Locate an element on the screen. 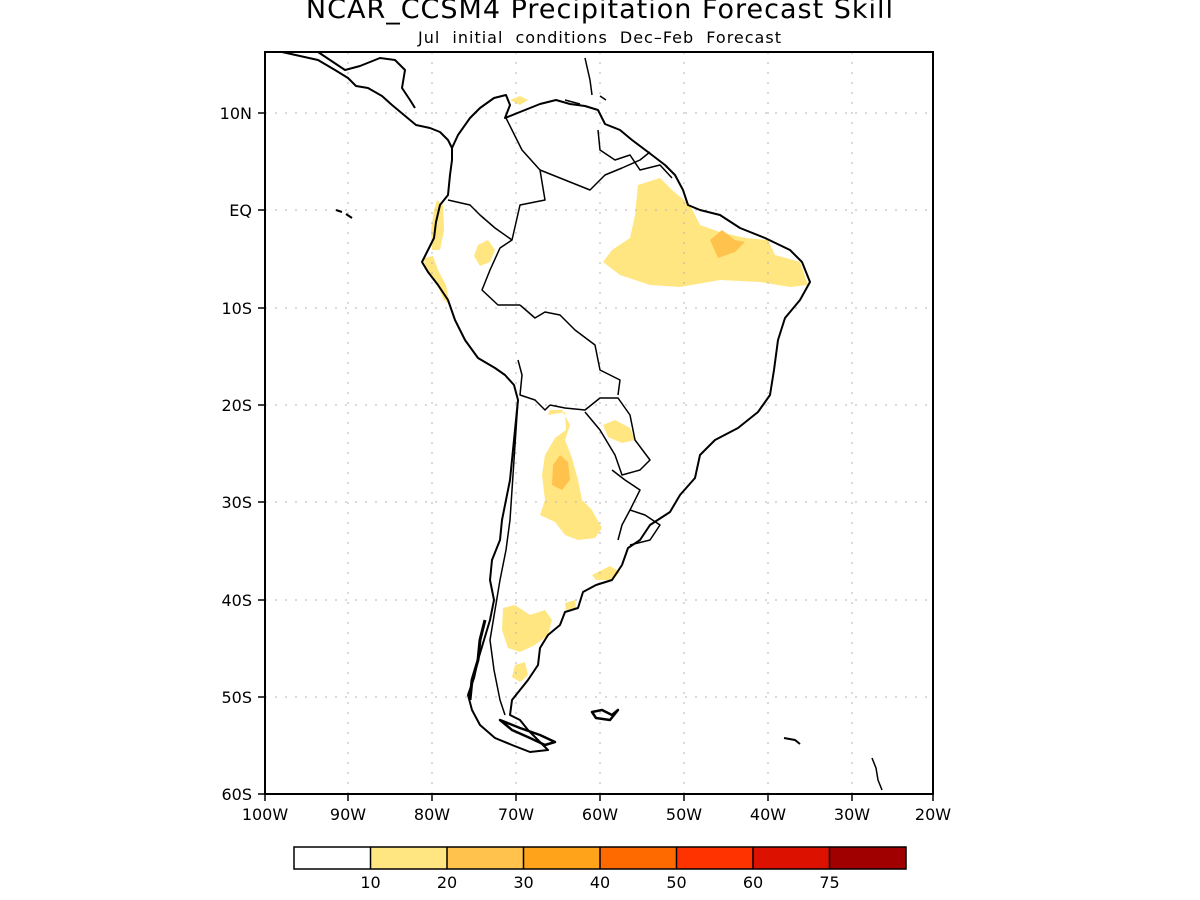 The image size is (1200, 900). skill-region-chaco is located at coordinates (571, 475).